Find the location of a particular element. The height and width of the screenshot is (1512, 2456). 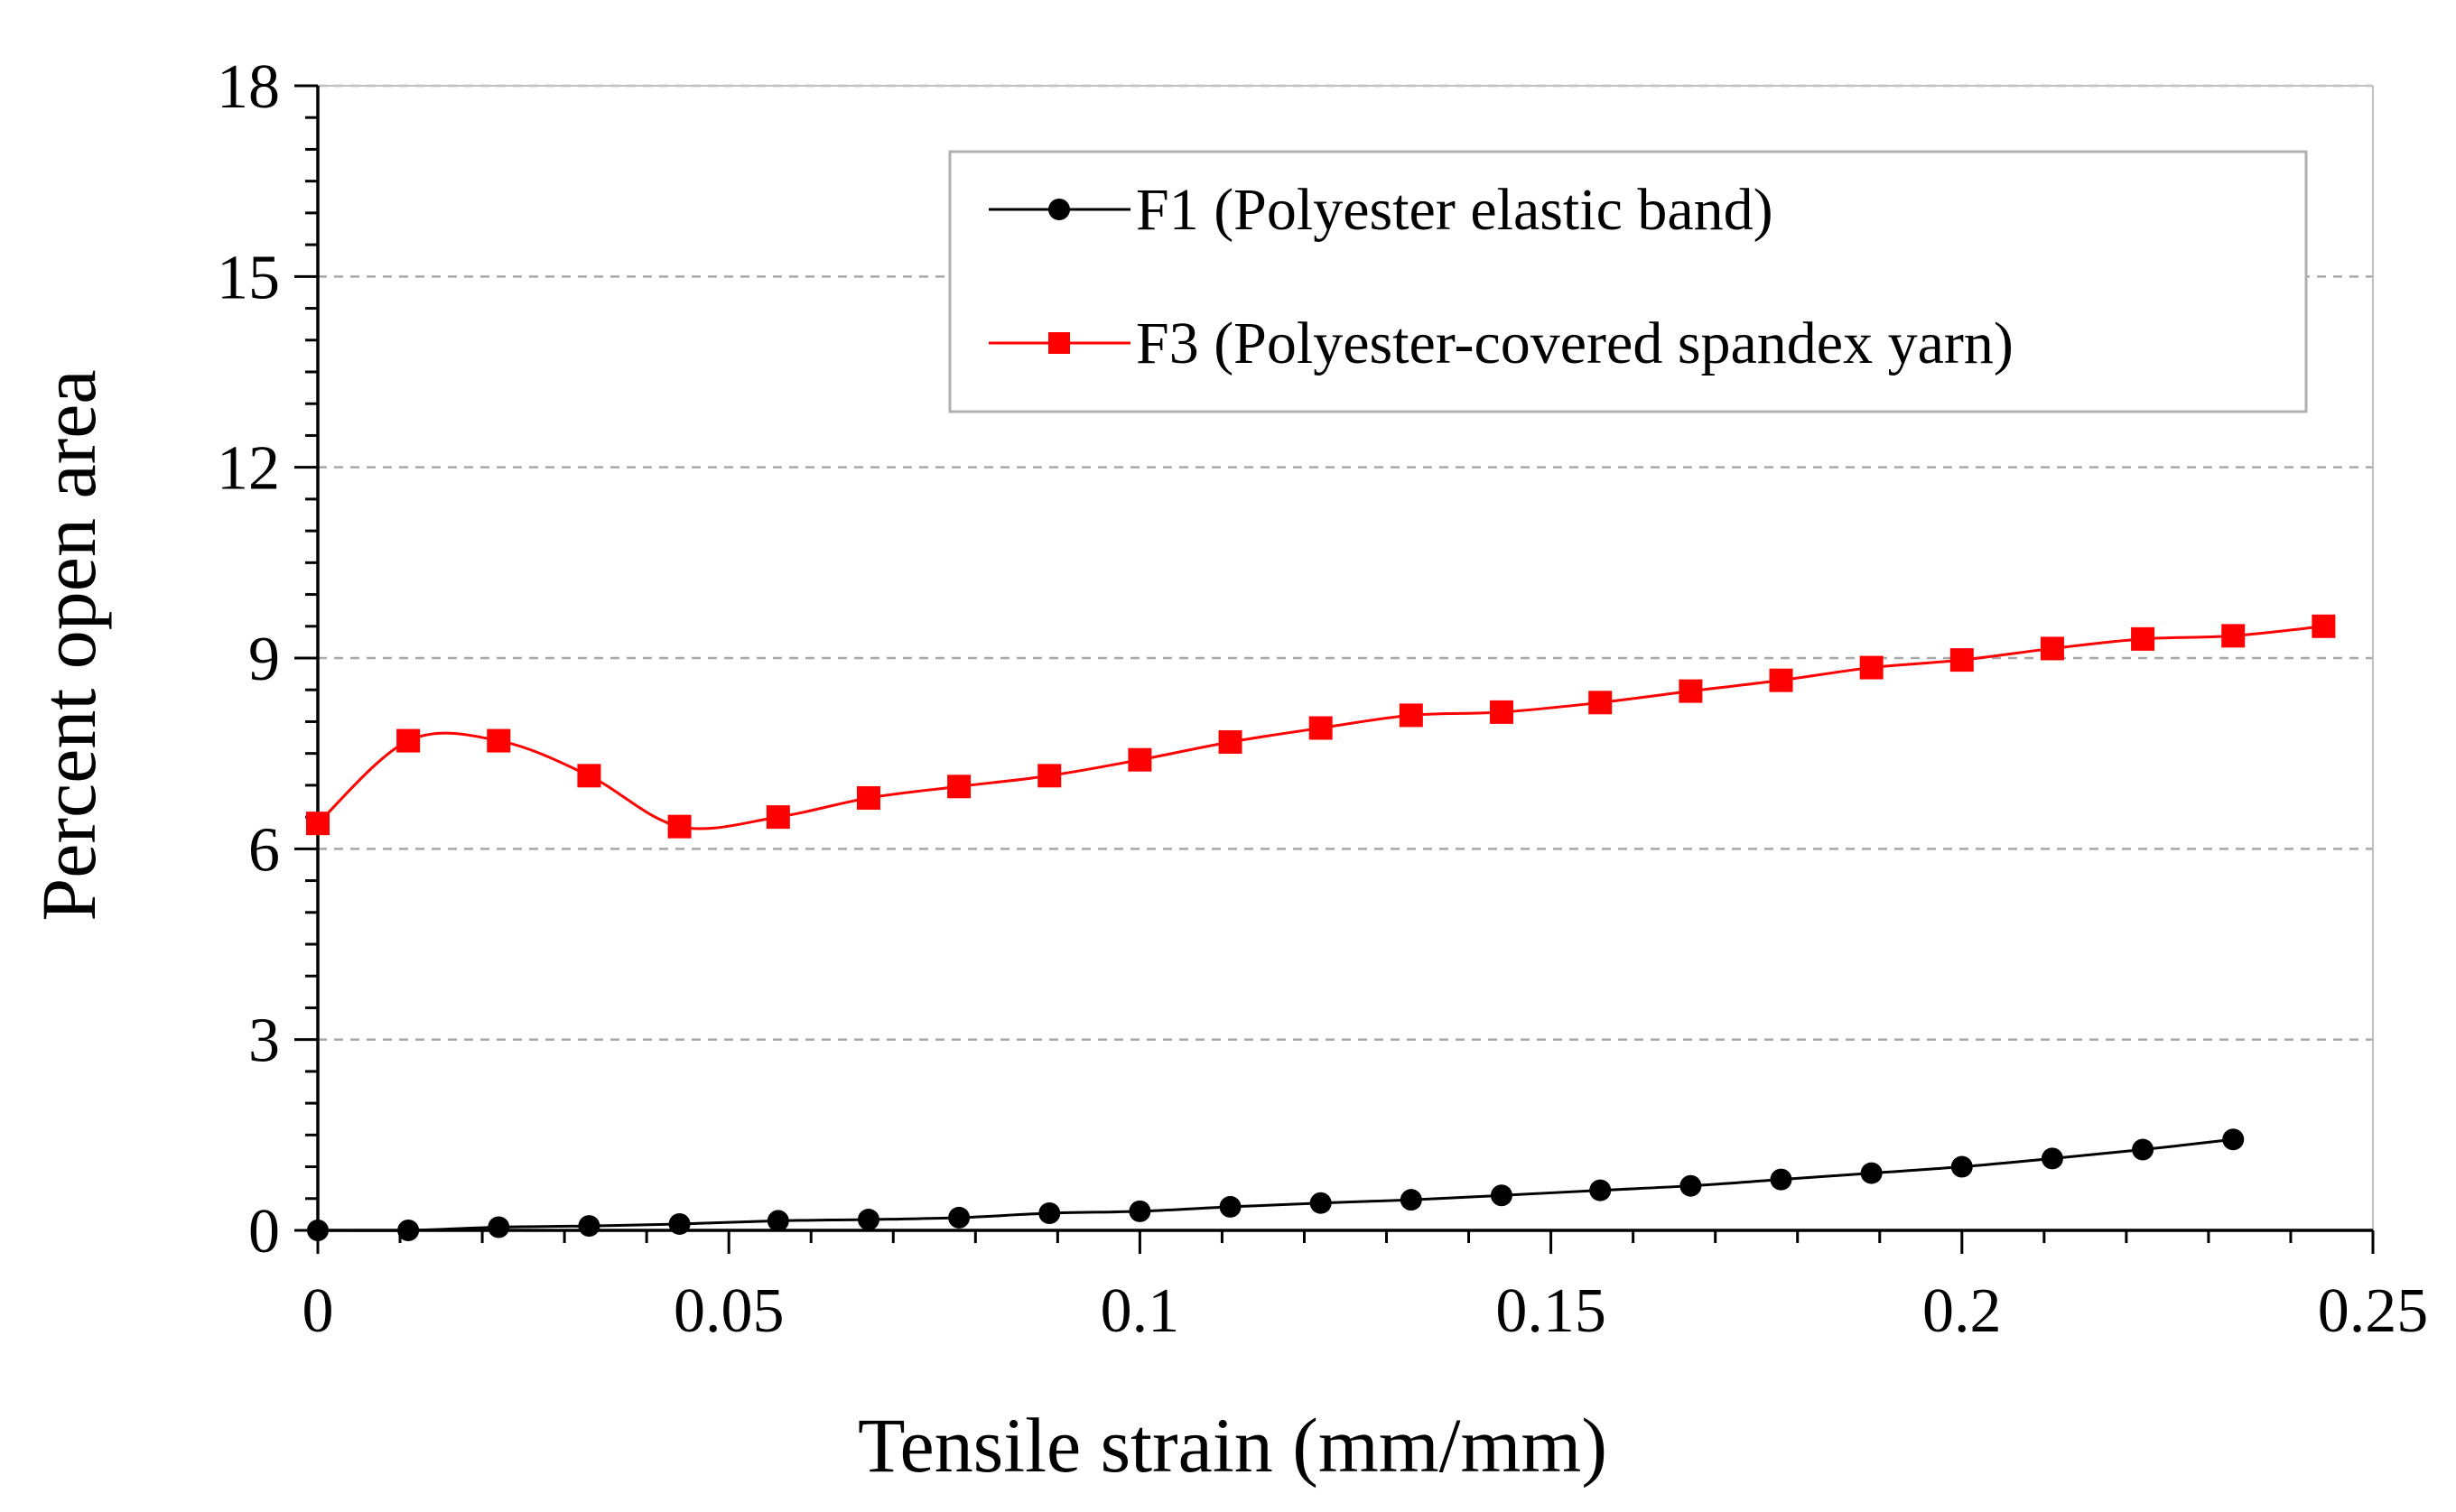

series-f3 is located at coordinates (1321, 726).